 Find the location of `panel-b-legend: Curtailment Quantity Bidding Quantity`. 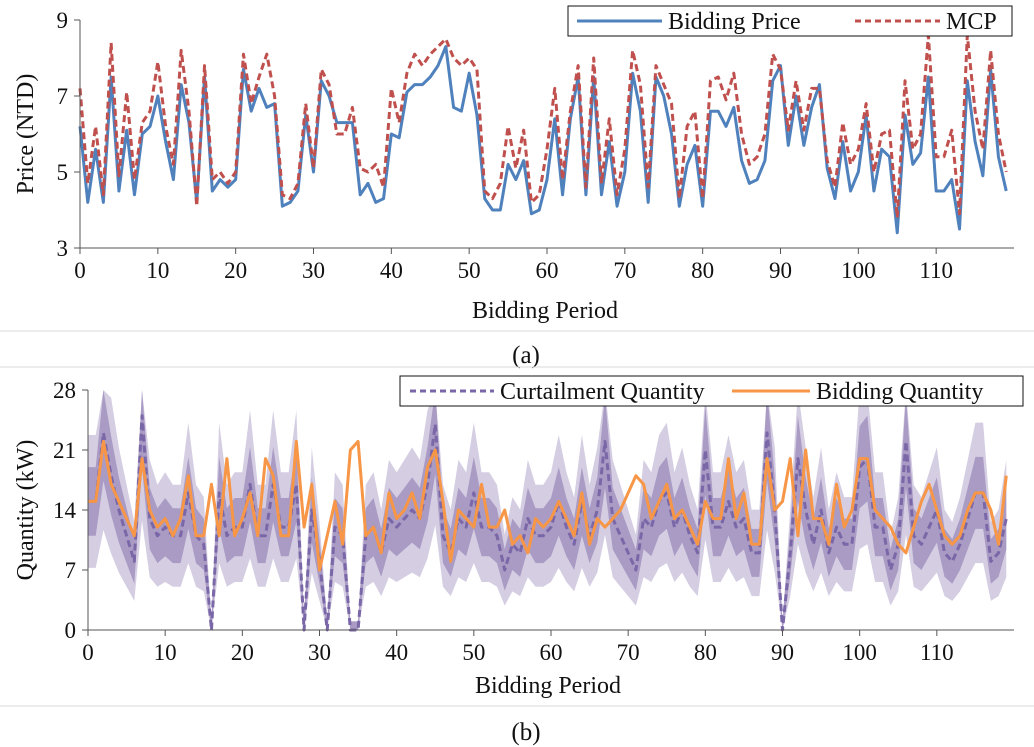

panel-b-legend: Curtailment Quantity Bidding Quantity is located at coordinates (711, 391).